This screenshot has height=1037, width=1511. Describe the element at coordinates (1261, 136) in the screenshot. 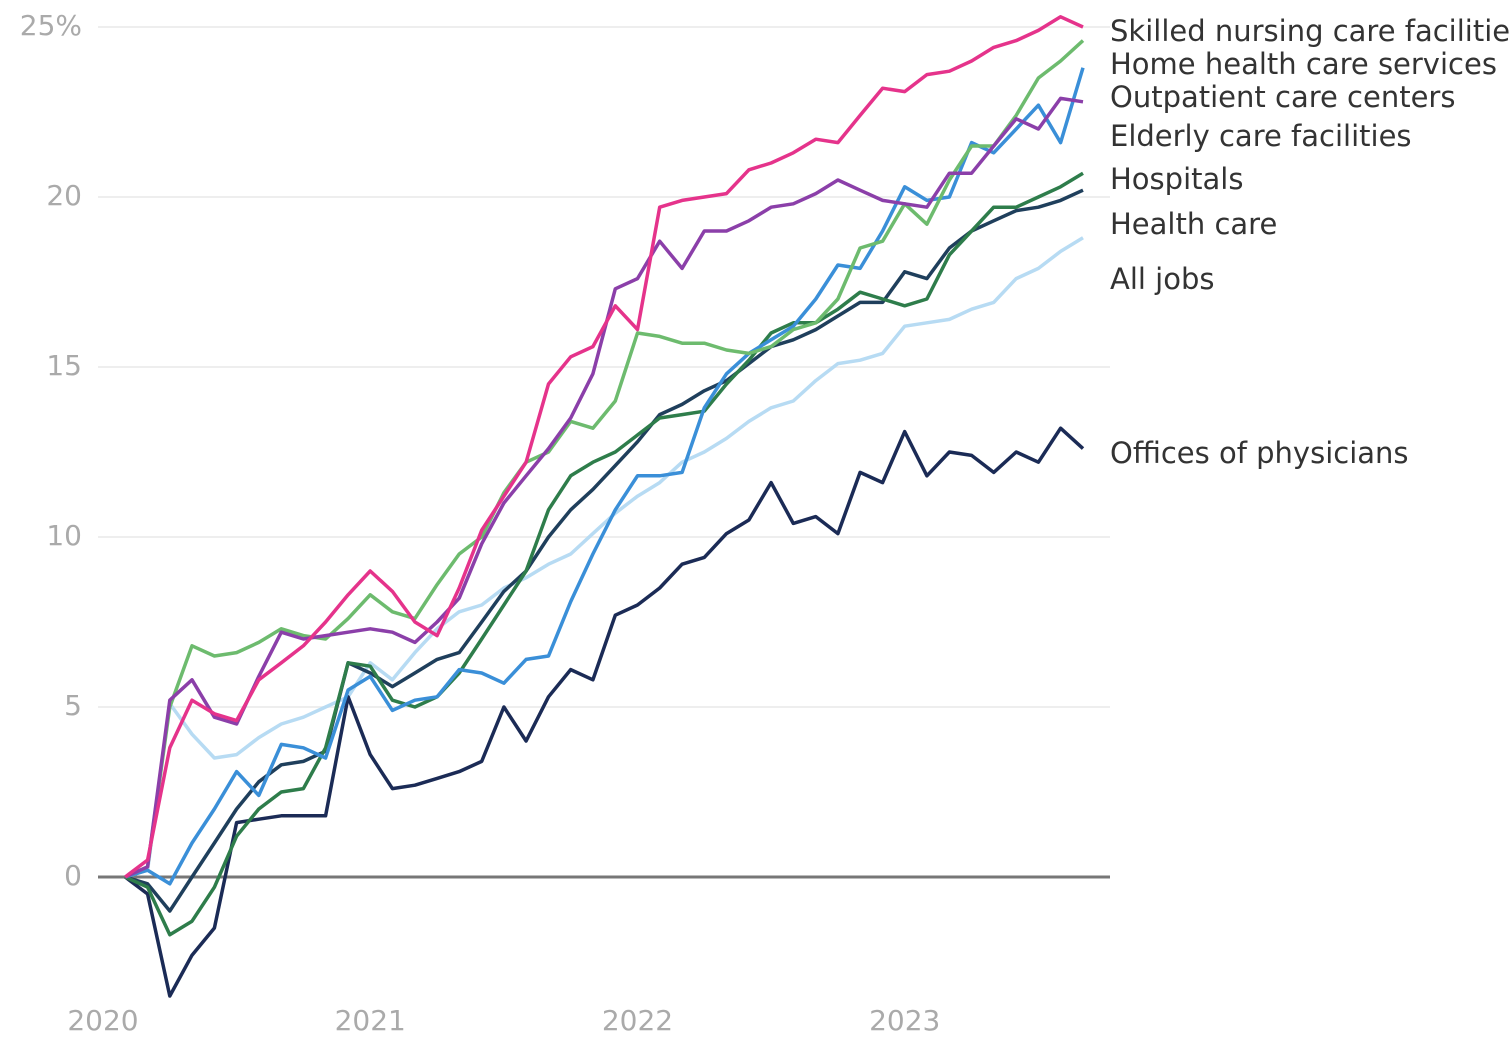

I see `series-label: Elderly care facilities` at that location.